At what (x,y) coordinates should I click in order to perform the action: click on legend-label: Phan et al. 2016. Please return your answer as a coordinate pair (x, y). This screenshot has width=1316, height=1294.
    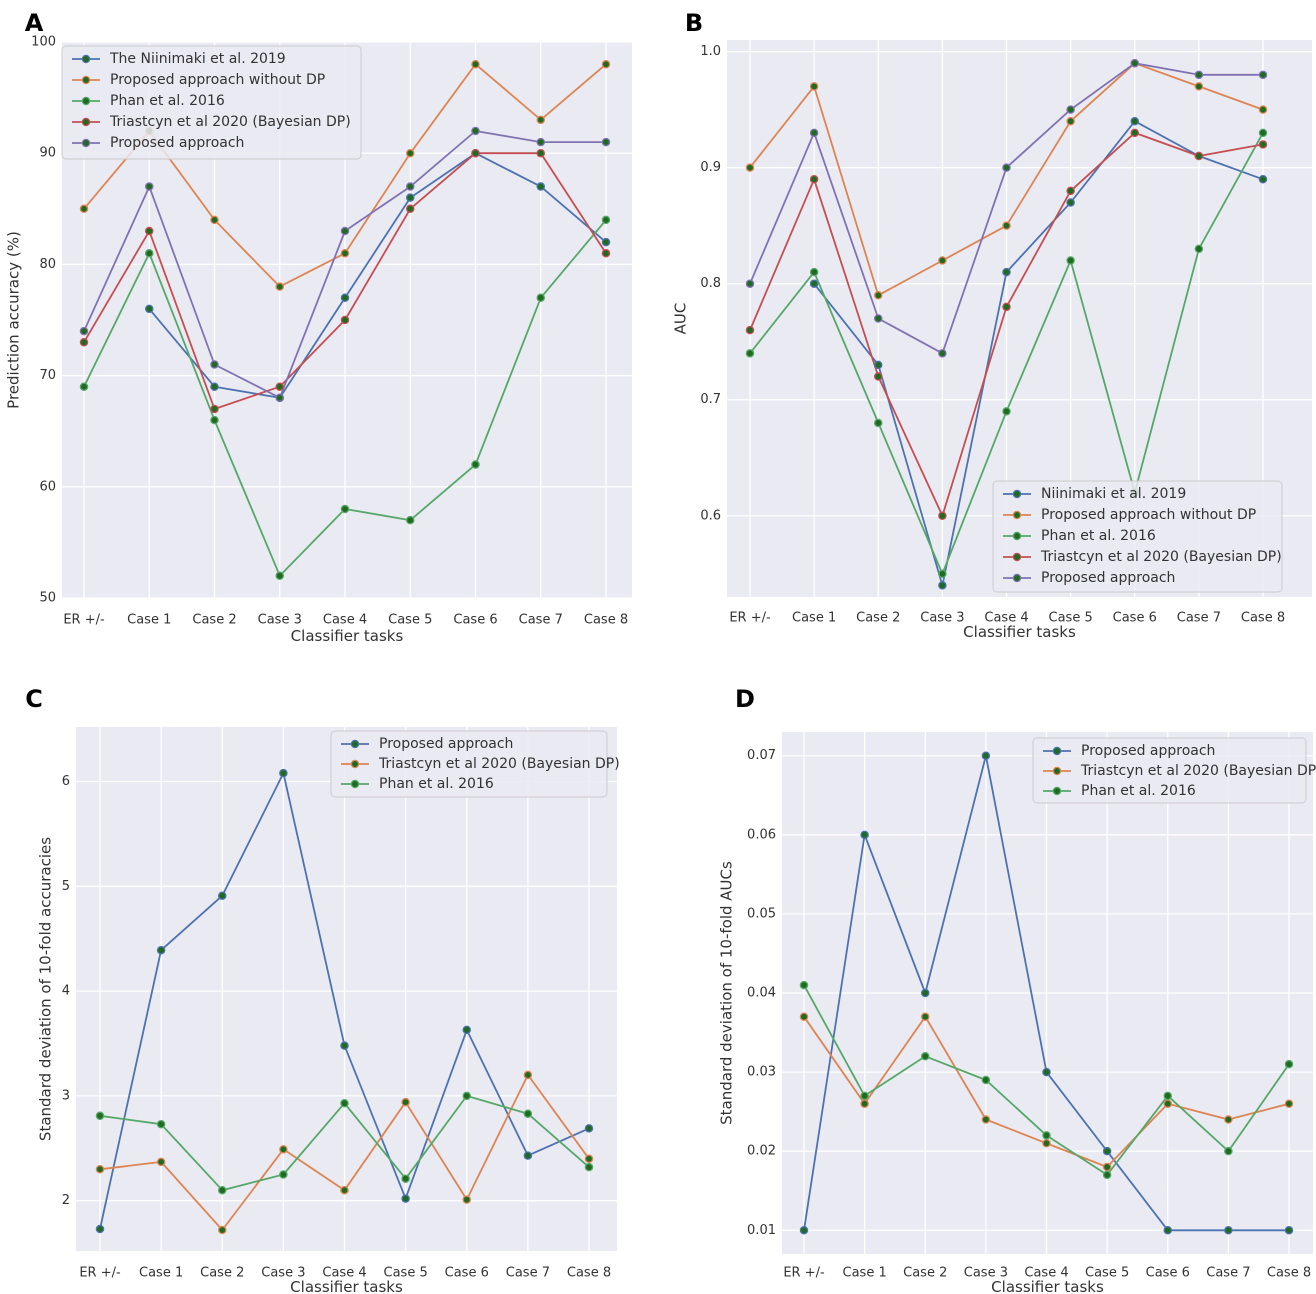
    Looking at the image, I should click on (436, 784).